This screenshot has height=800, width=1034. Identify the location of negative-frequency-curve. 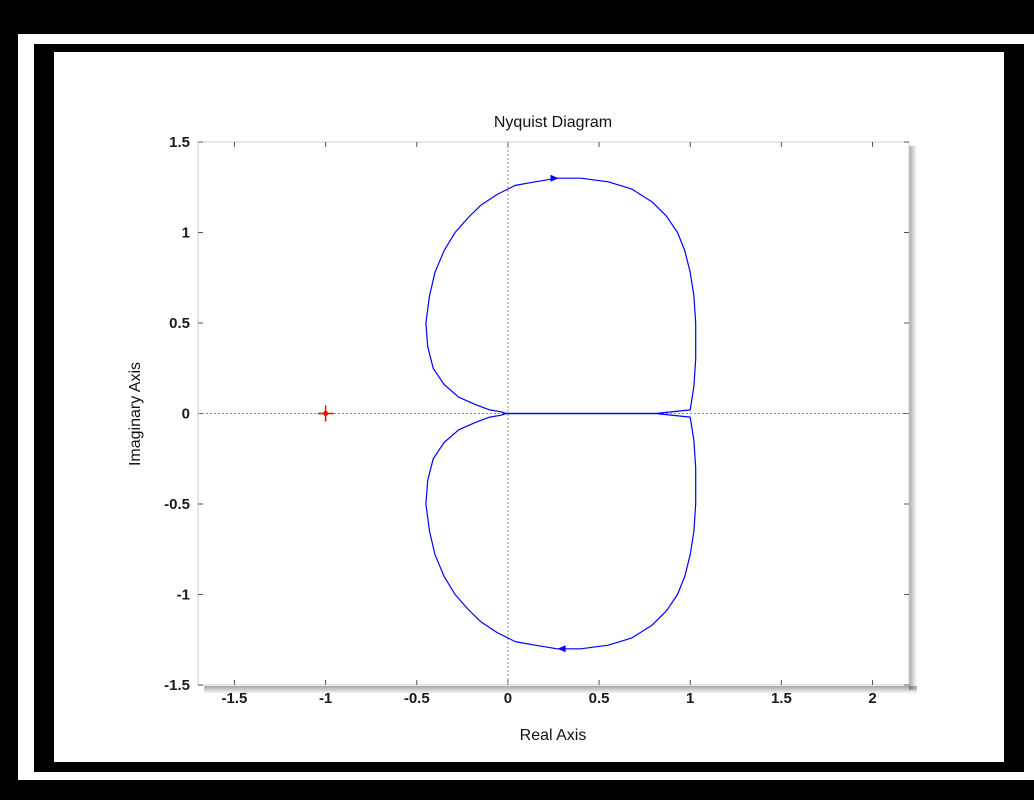
(561, 531).